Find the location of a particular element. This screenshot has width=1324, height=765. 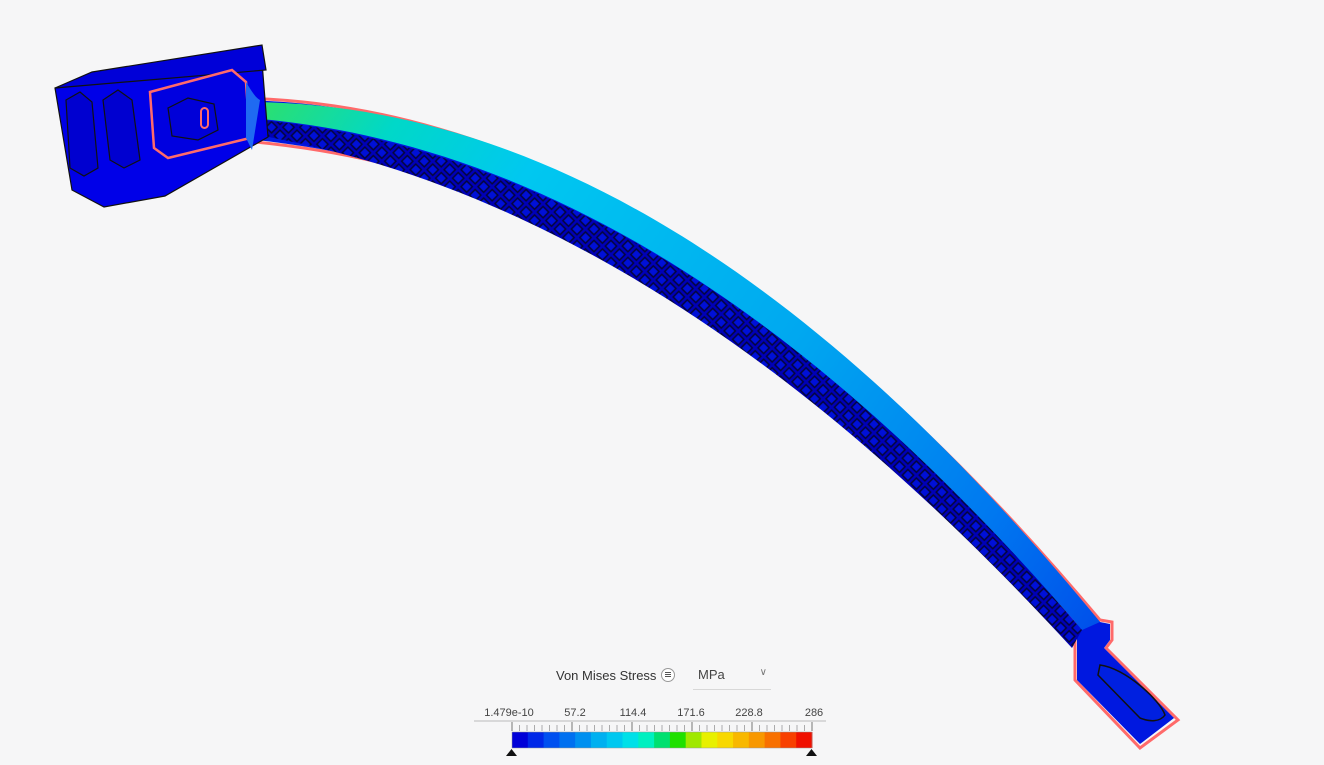

tick-label-171: 171.6 is located at coordinates (691, 713).